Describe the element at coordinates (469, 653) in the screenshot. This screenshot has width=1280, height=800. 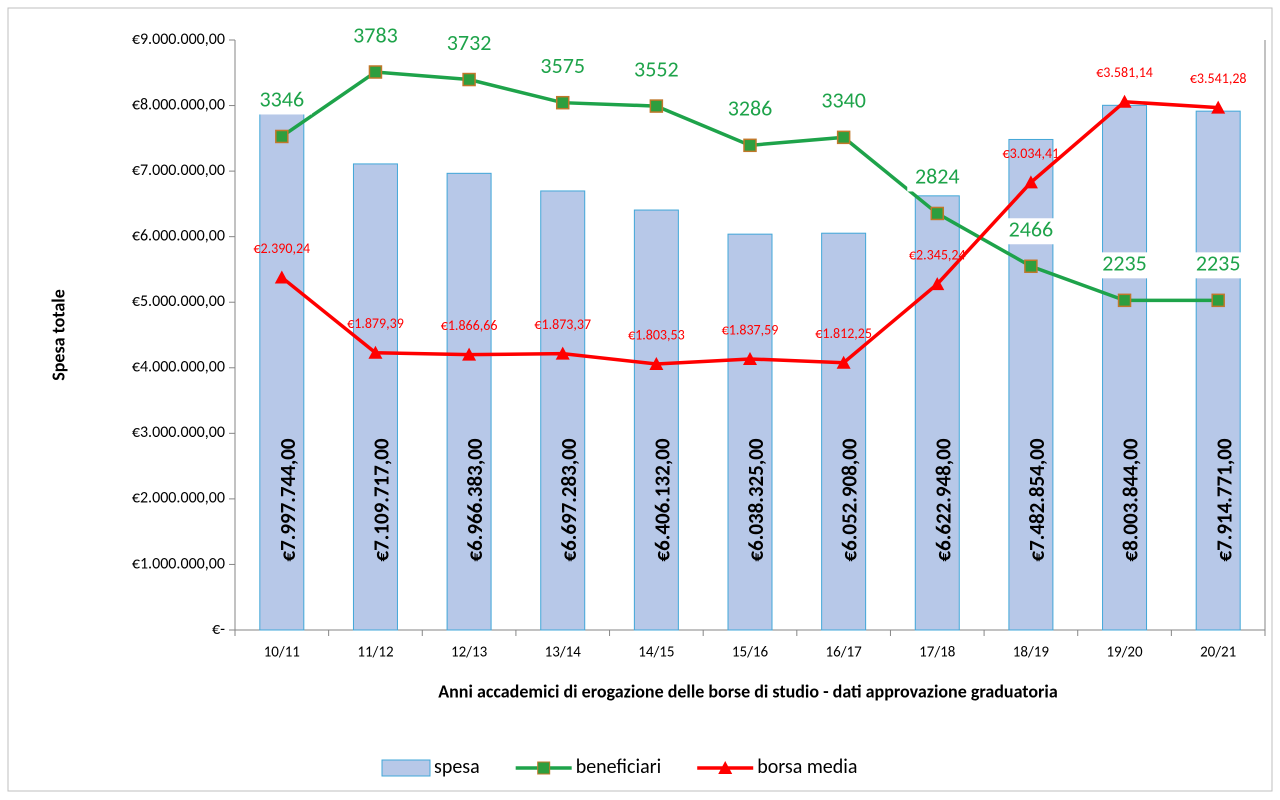
I see `x-tick-label: 12/13` at that location.